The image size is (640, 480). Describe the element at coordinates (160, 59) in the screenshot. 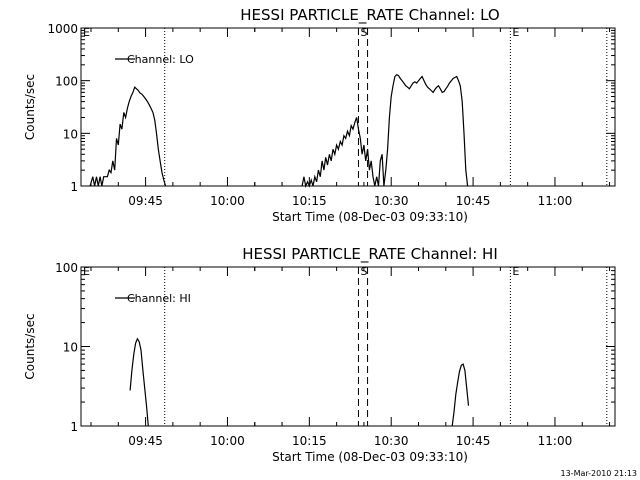

I see `legend-label: Channel: LO` at that location.